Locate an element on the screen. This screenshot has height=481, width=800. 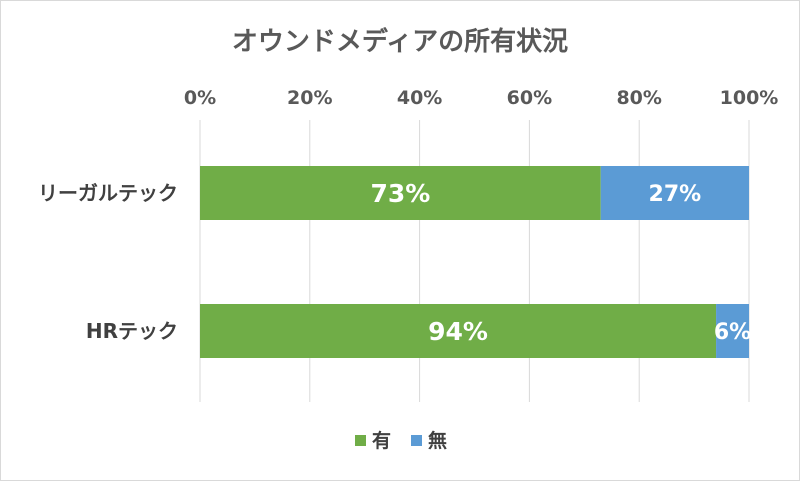
category-label: リーガルテック is located at coordinates (108, 193).